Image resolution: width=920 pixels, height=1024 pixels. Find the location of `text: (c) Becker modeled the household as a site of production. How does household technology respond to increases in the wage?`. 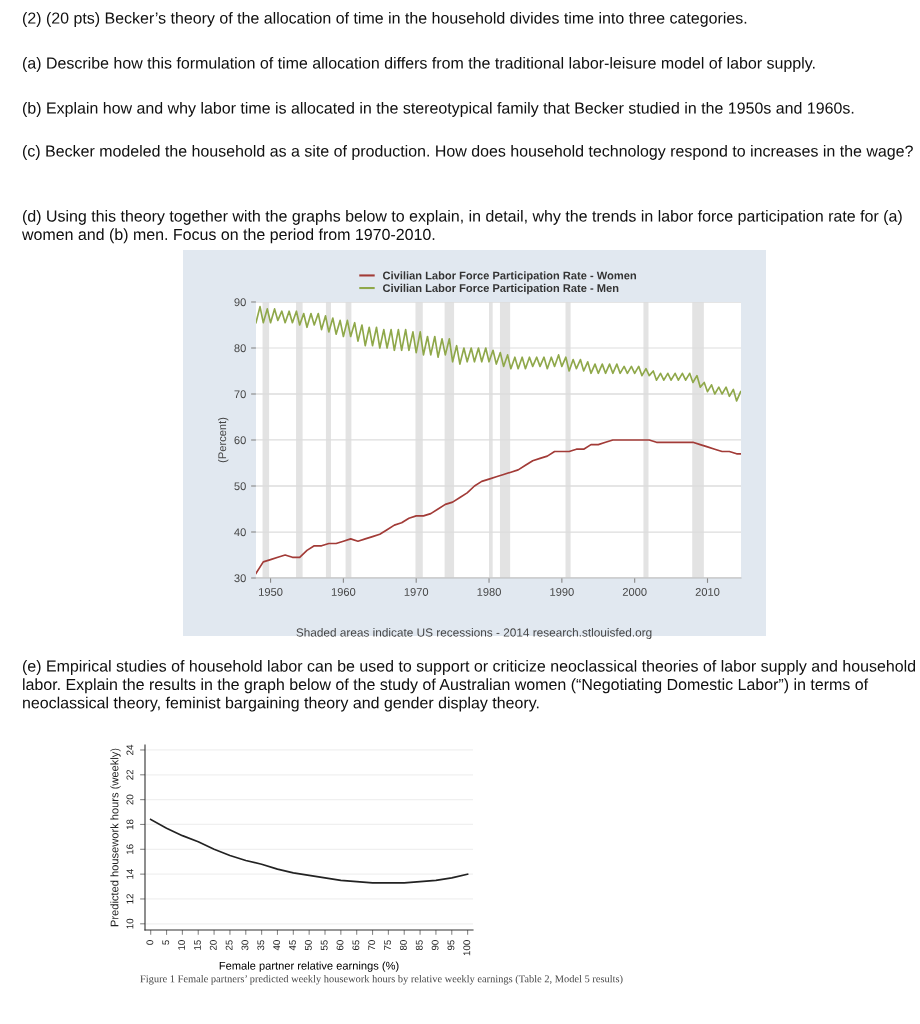

text: (c) Becker modeled the household as a site of production. How does household technology respond to increases in the wage? is located at coordinates (467, 152).